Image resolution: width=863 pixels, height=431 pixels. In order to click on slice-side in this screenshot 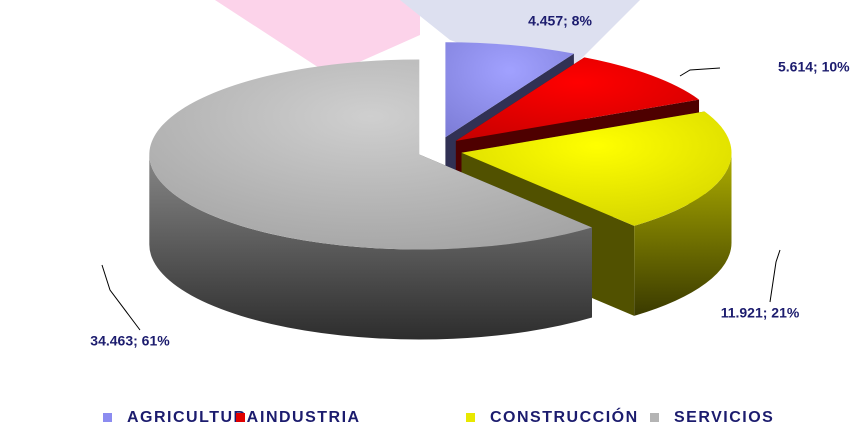, I will do `click(683, 234)`.